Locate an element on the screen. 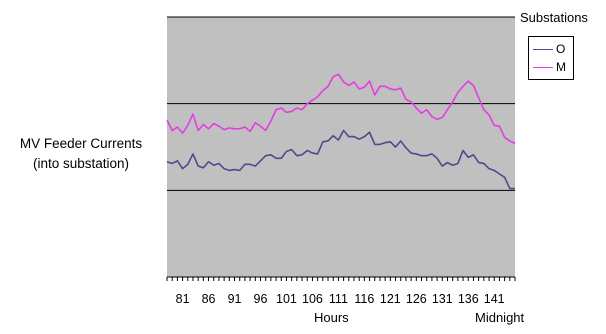 The height and width of the screenshot is (334, 606). legend-label-o: O is located at coordinates (561, 49).